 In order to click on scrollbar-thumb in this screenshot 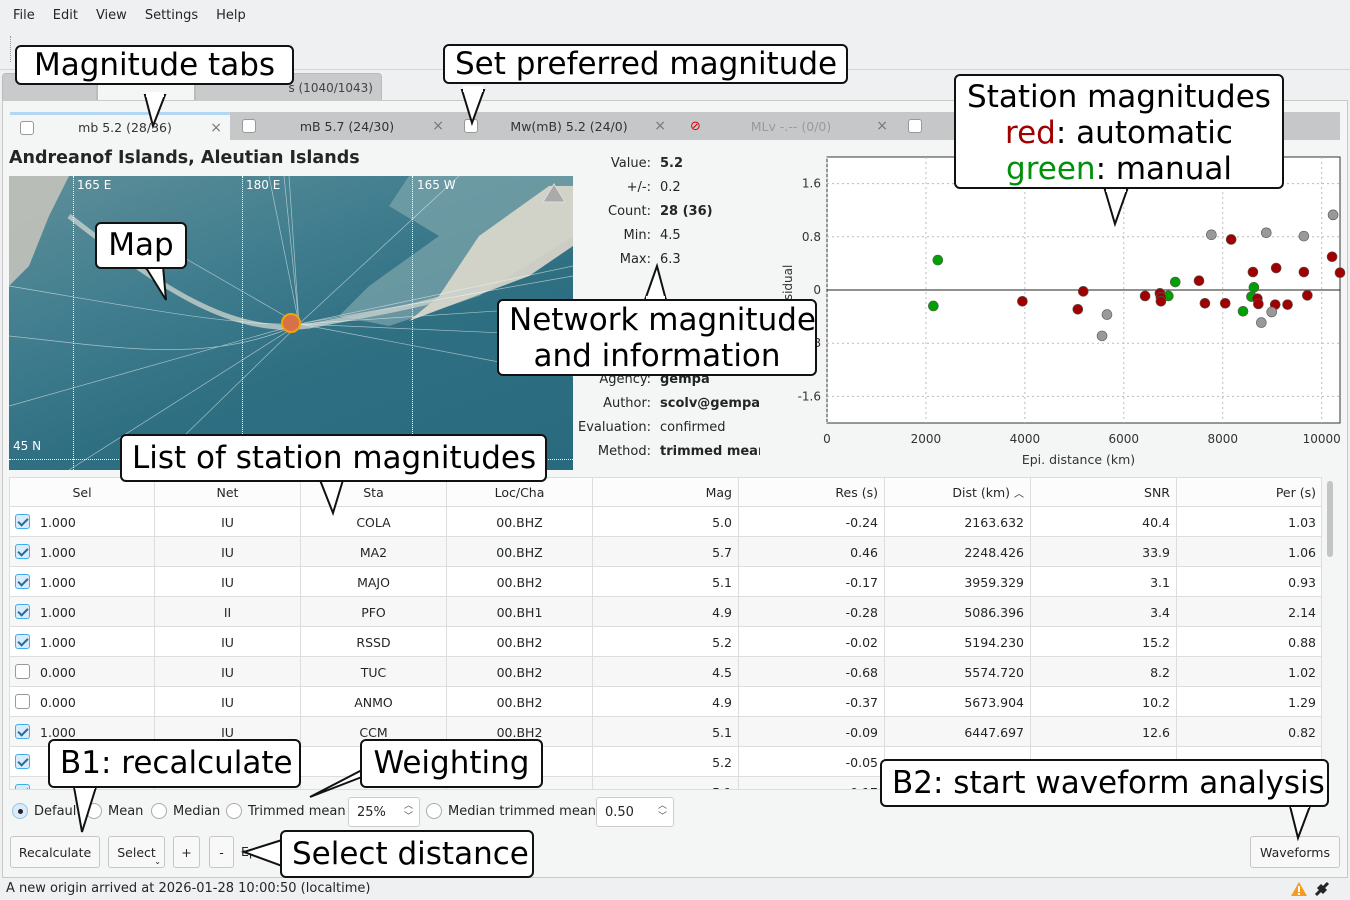, I will do `click(1330, 519)`.